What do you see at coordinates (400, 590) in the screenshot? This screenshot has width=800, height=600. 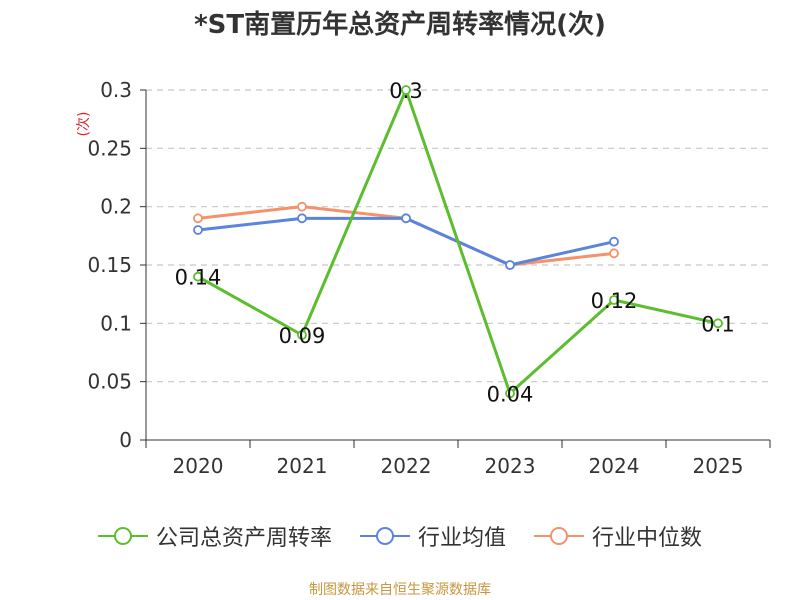 I see `source-note: 制图数据来自恒生聚源数据库` at bounding box center [400, 590].